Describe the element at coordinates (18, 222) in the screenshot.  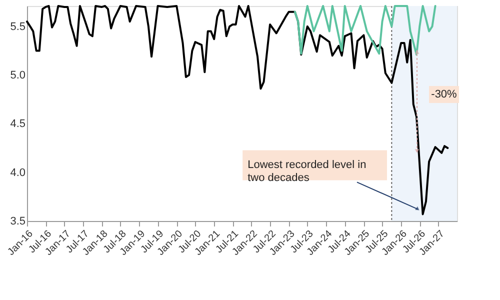
I see `y-tick-label: 3.5` at that location.